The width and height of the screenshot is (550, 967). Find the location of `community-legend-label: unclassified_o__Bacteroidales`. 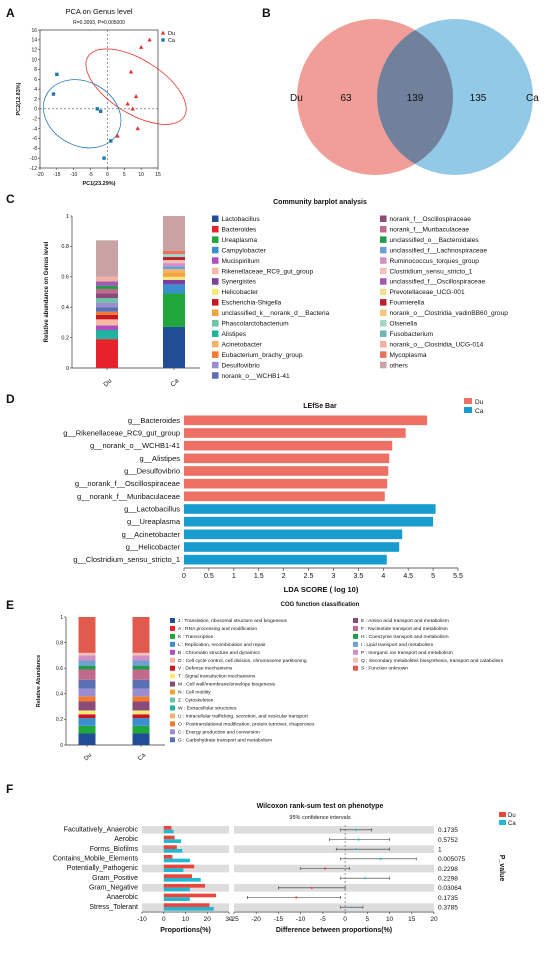

community-legend-label: unclassified_o__Bacteroidales is located at coordinates (435, 240).